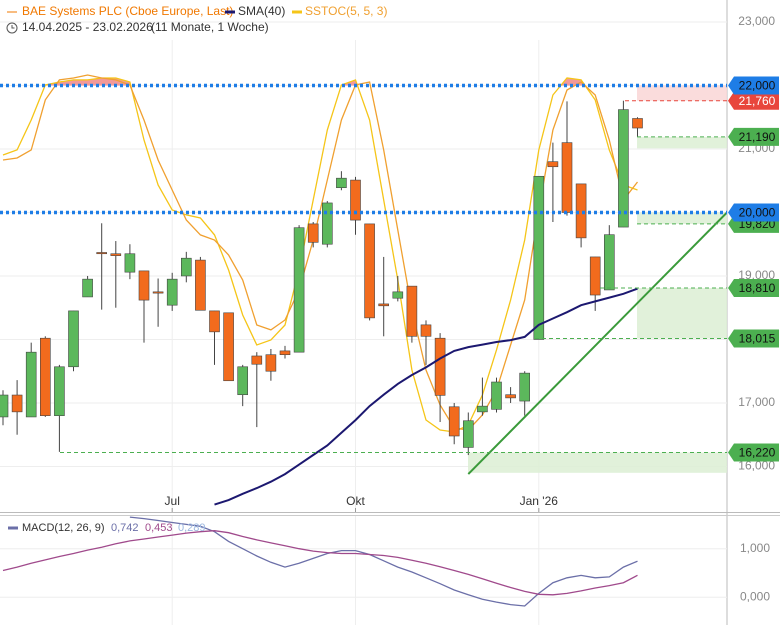 The image size is (780, 625). Describe the element at coordinates (757, 213) in the screenshot. I see `level-label: 20,000` at that location.